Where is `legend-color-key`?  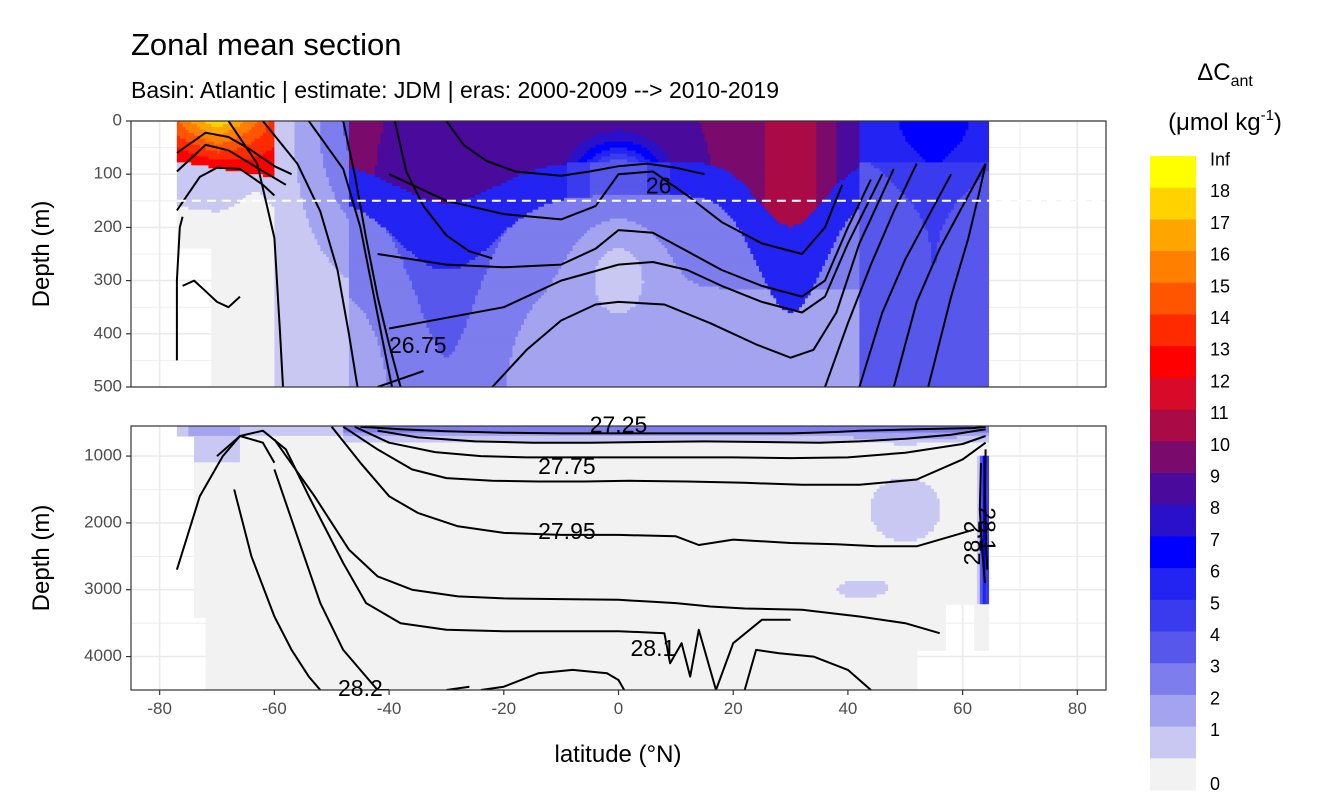
legend-color-key is located at coordinates (1173, 394).